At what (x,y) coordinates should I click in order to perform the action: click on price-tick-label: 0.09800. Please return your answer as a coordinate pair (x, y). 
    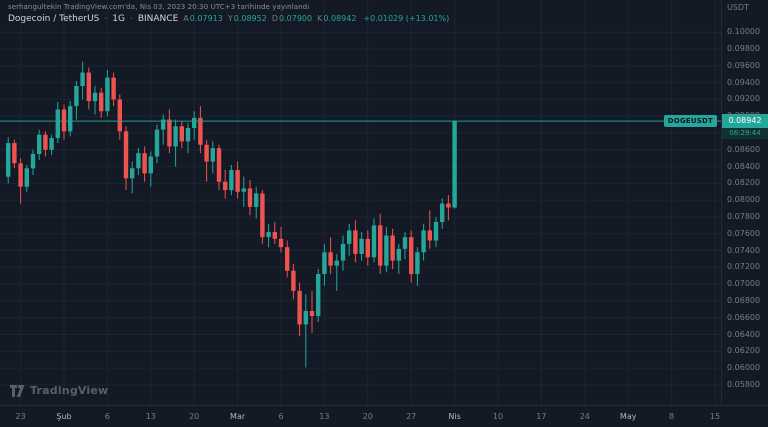
    Looking at the image, I should click on (744, 49).